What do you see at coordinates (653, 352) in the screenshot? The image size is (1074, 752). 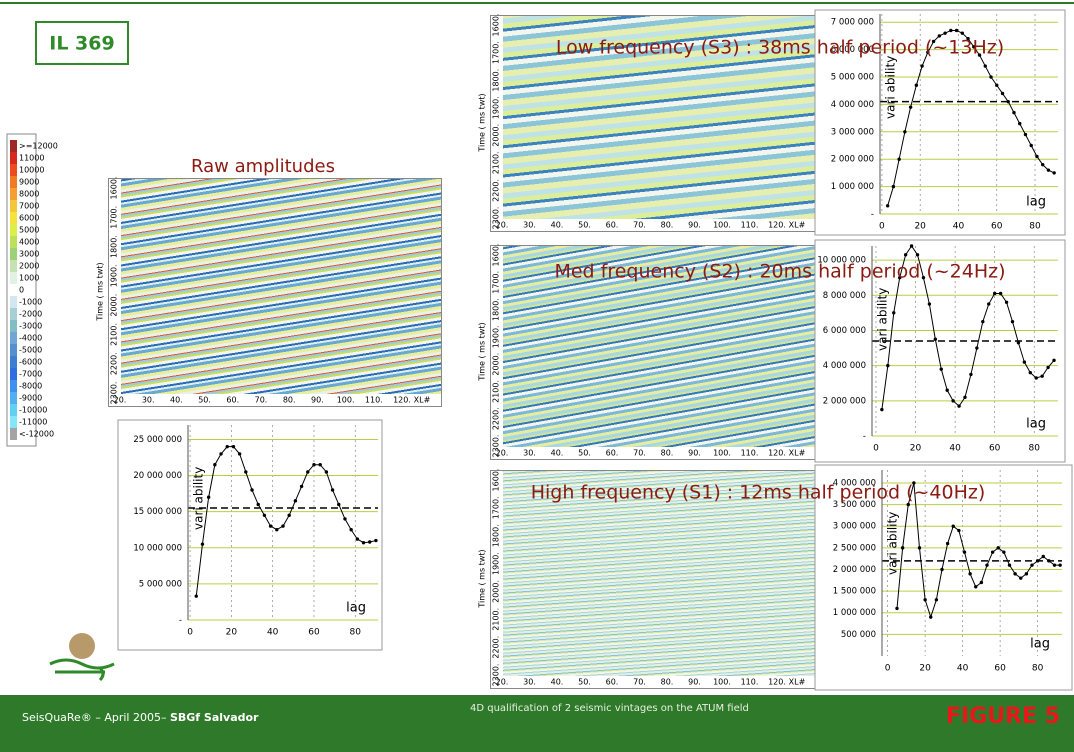 I see `seismic-med` at bounding box center [653, 352].